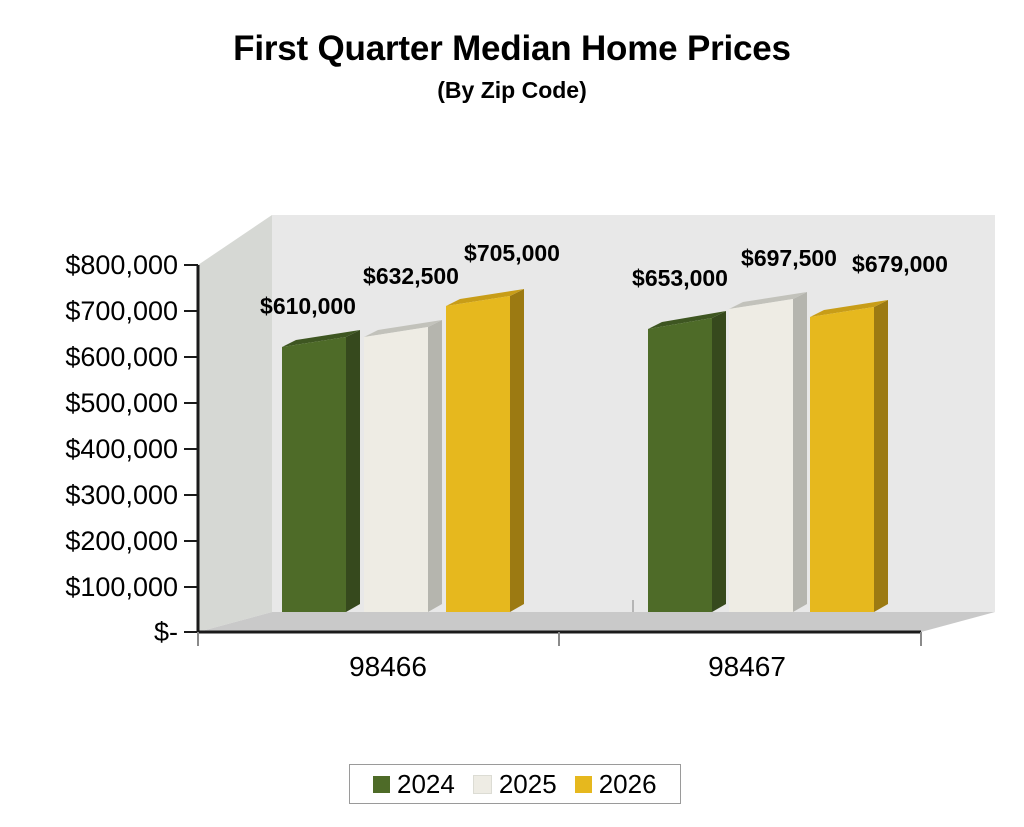  What do you see at coordinates (596, 622) in the screenshot?
I see `floor` at bounding box center [596, 622].